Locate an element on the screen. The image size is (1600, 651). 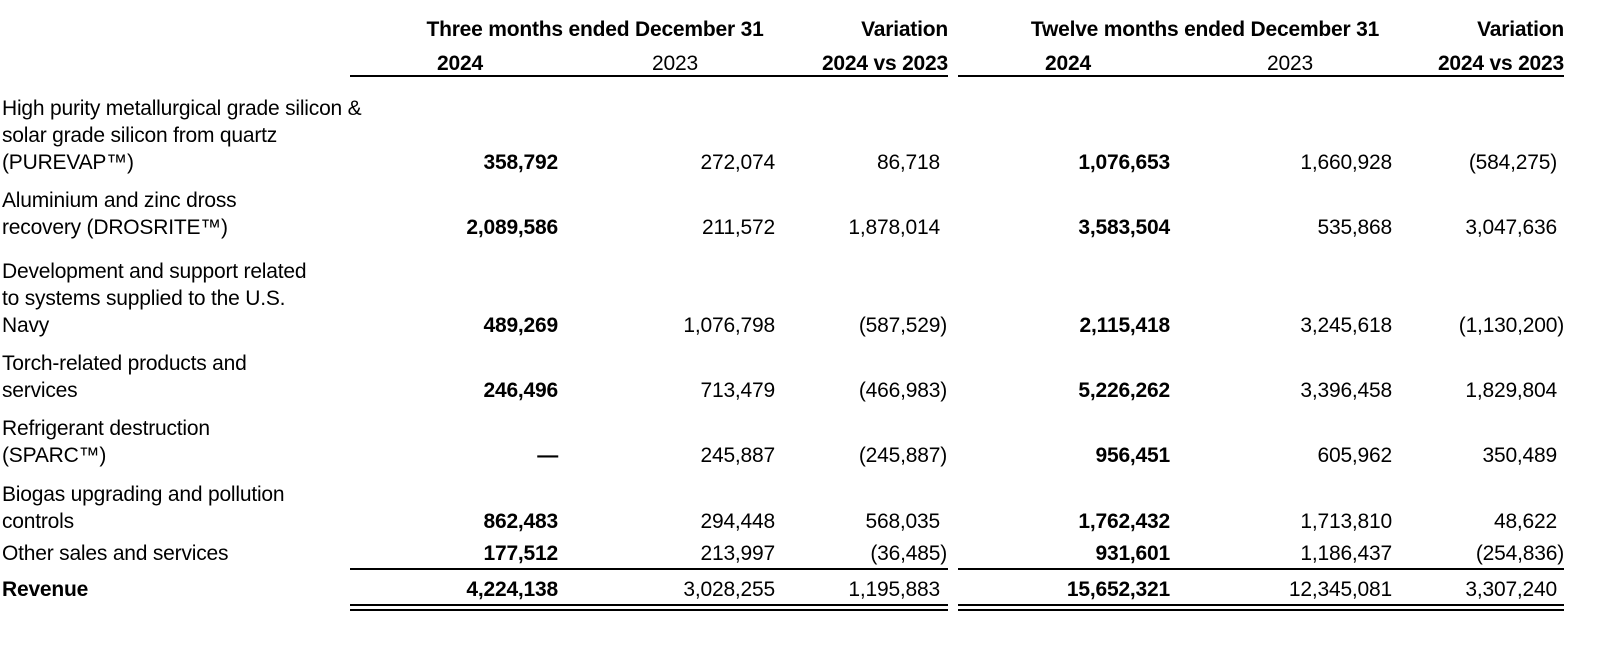
row-label-other-sales: Other sales and services is located at coordinates (115, 553).